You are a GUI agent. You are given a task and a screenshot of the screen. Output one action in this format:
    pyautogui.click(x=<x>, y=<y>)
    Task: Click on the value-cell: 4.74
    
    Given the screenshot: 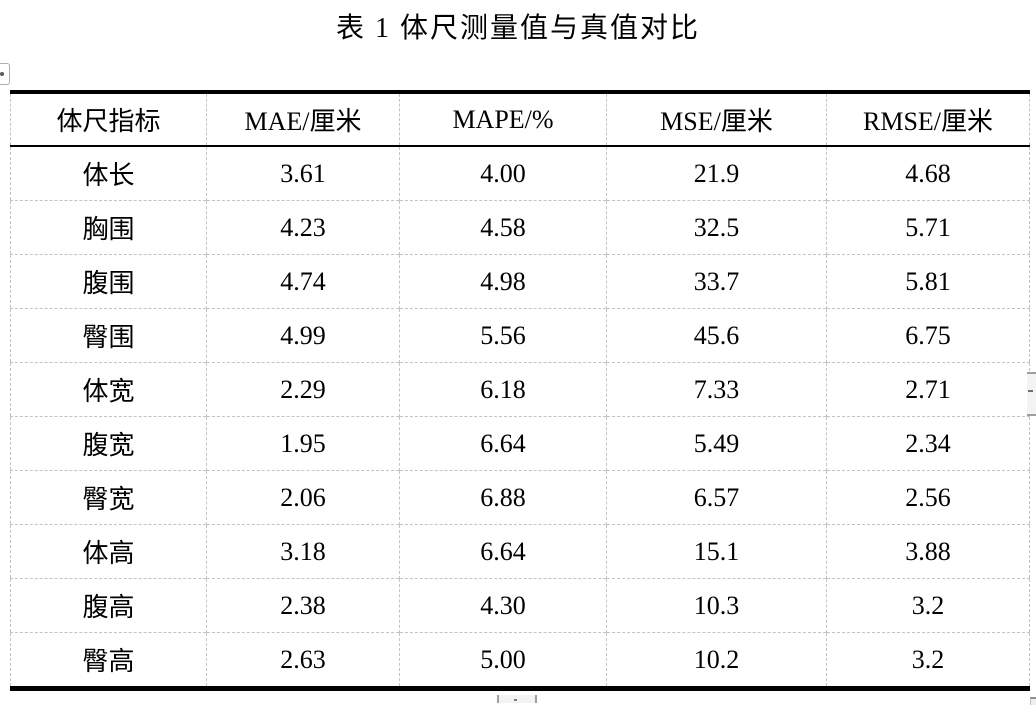 What is the action you would take?
    pyautogui.click(x=303, y=281)
    